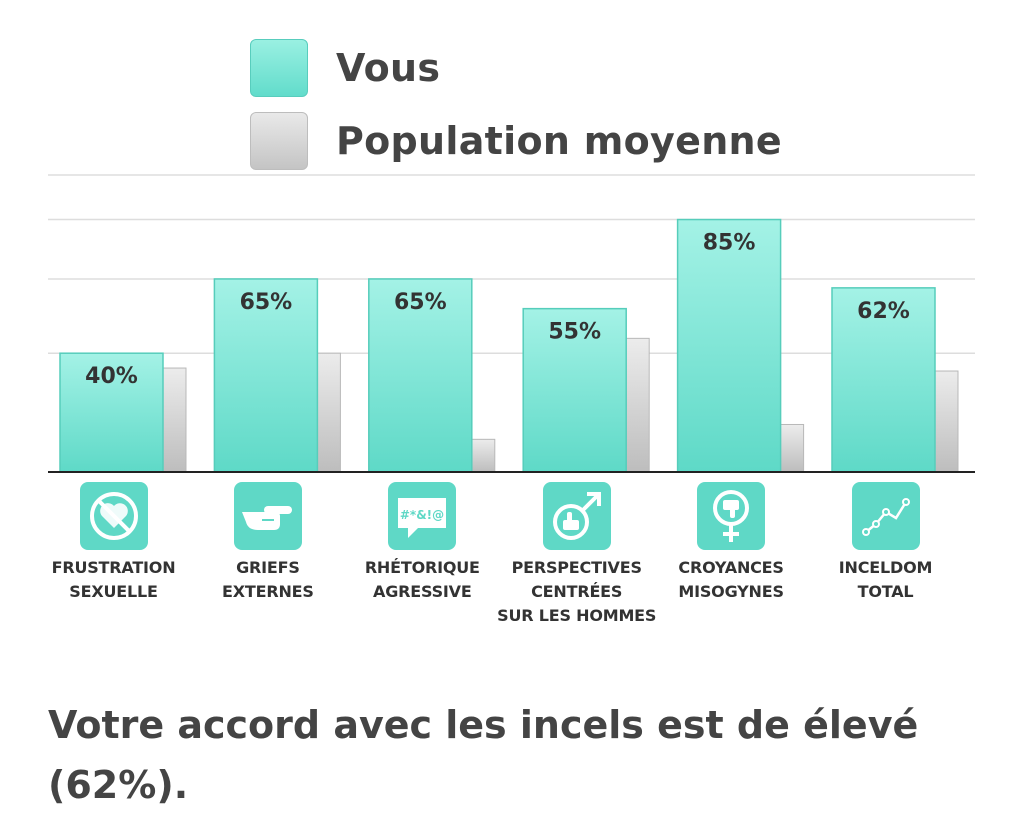 Image resolution: width=1024 pixels, height=835 pixels. What do you see at coordinates (731, 591) in the screenshot?
I see `category-label-line: MISOGYNES` at bounding box center [731, 591].